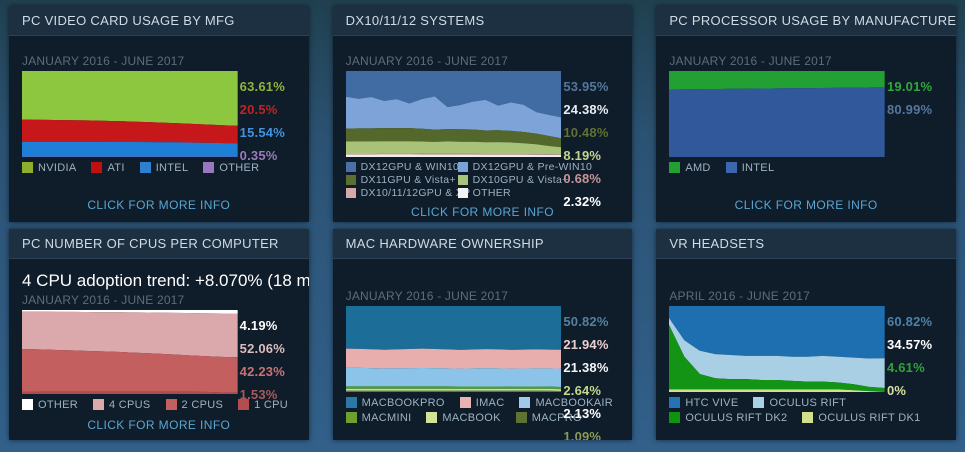 This screenshot has height=452, width=965. I want to click on legend-row: MACMINI MACBOOK MACPRO, so click(482, 418).